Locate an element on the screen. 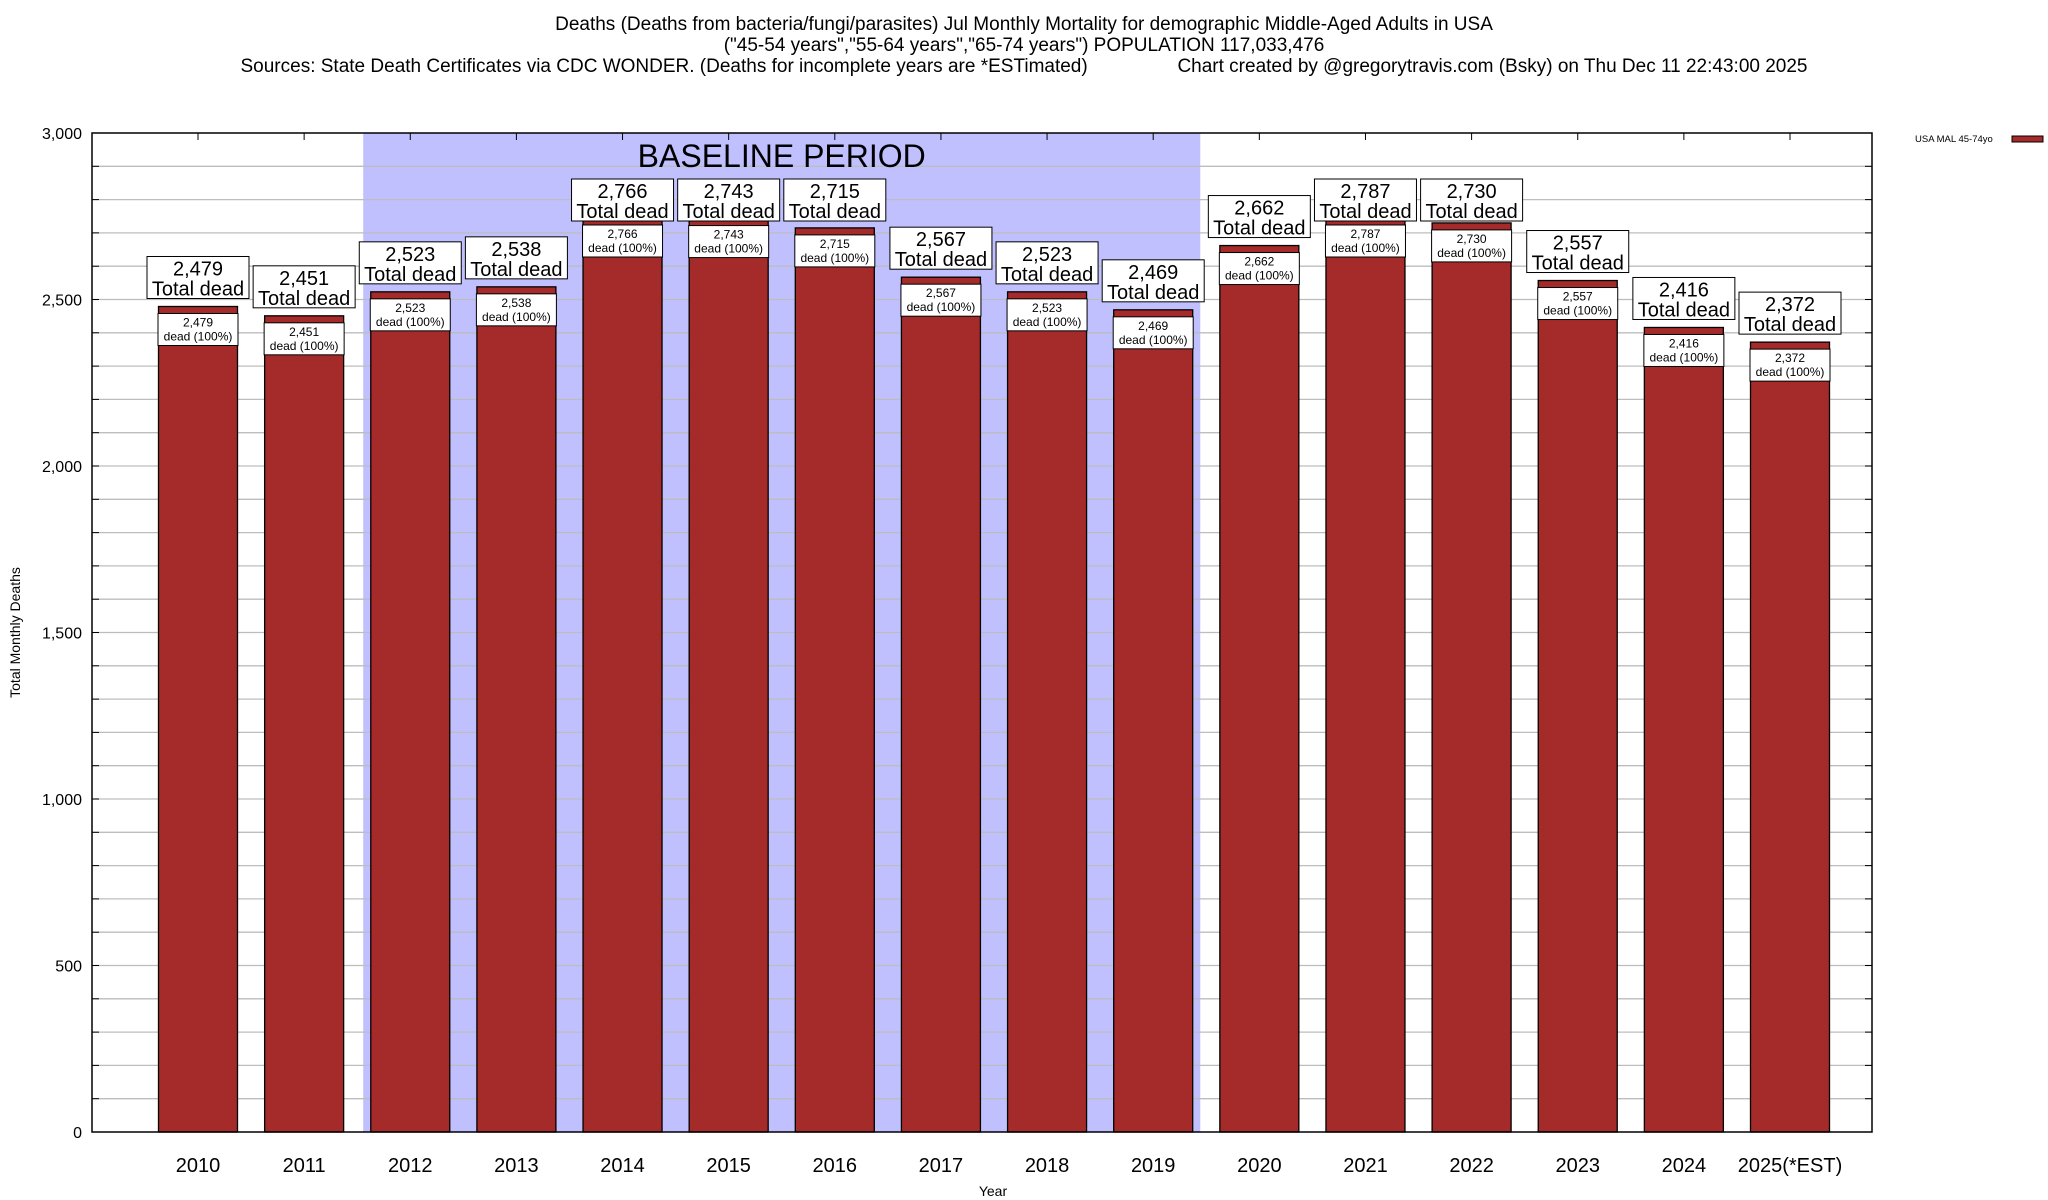 The height and width of the screenshot is (1200, 2048). bar-2019 is located at coordinates (1153, 721).